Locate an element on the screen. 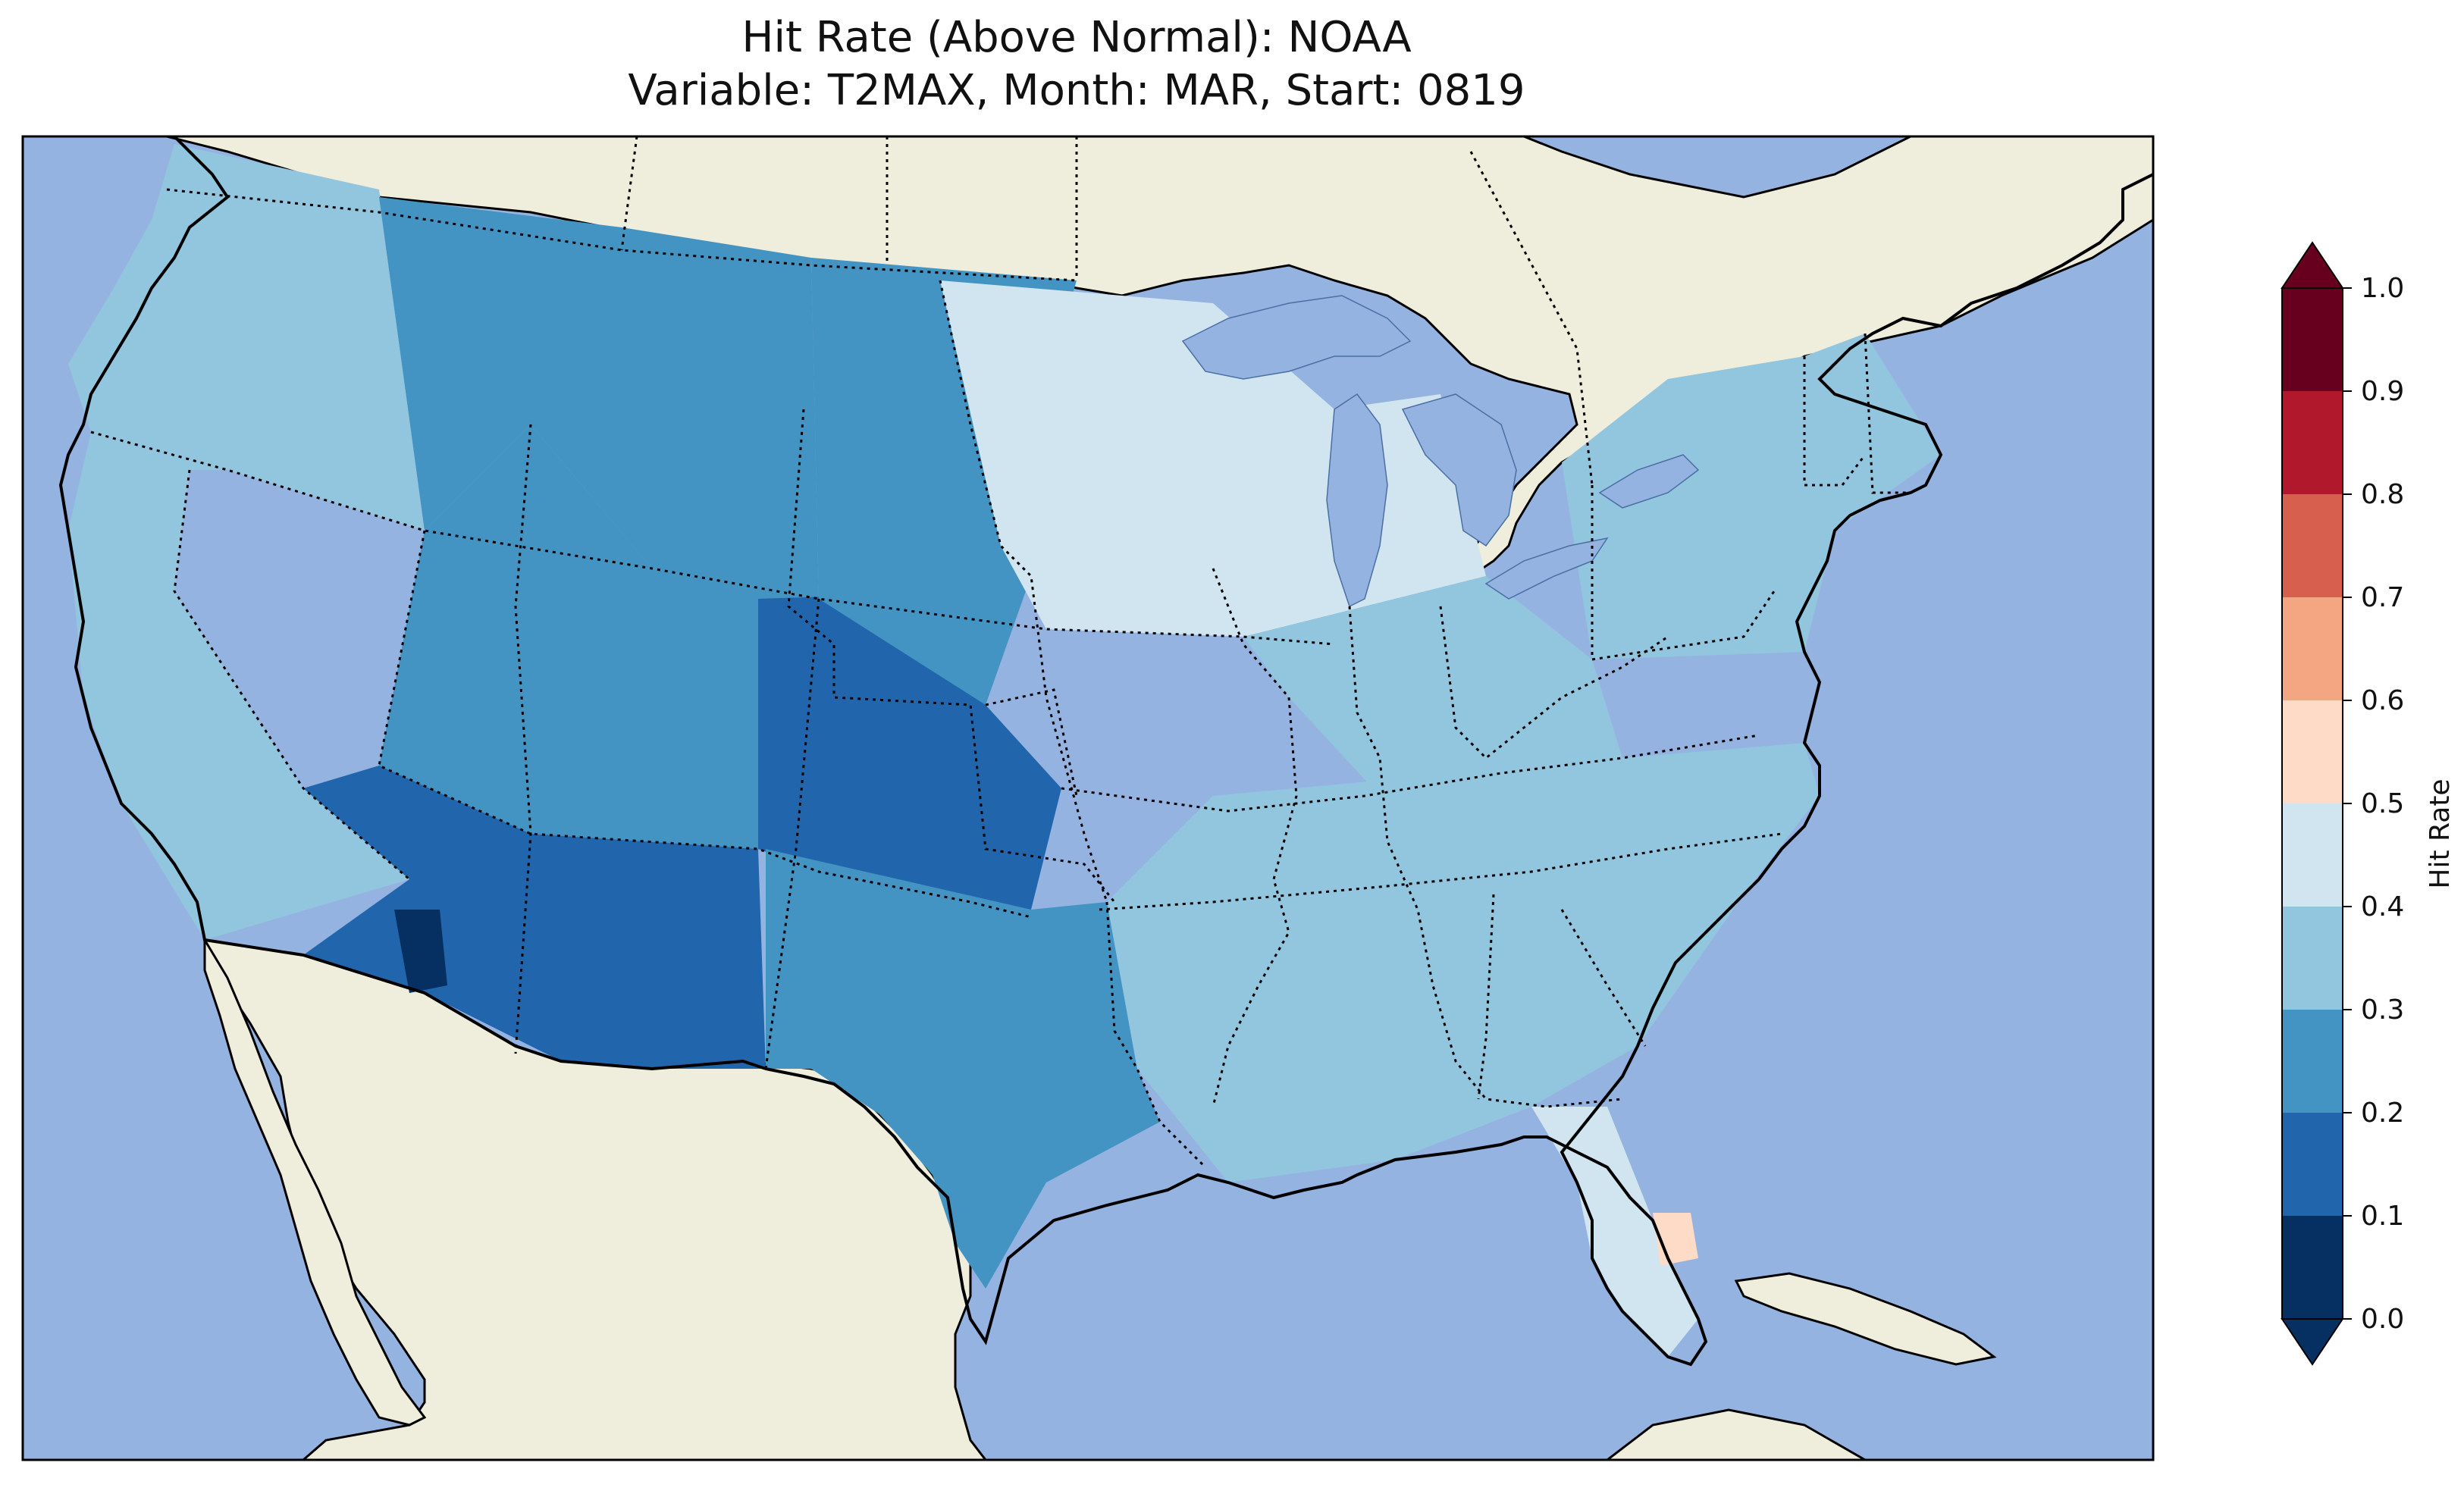 The image size is (2464, 1494). lake-michigan is located at coordinates (1357, 500).